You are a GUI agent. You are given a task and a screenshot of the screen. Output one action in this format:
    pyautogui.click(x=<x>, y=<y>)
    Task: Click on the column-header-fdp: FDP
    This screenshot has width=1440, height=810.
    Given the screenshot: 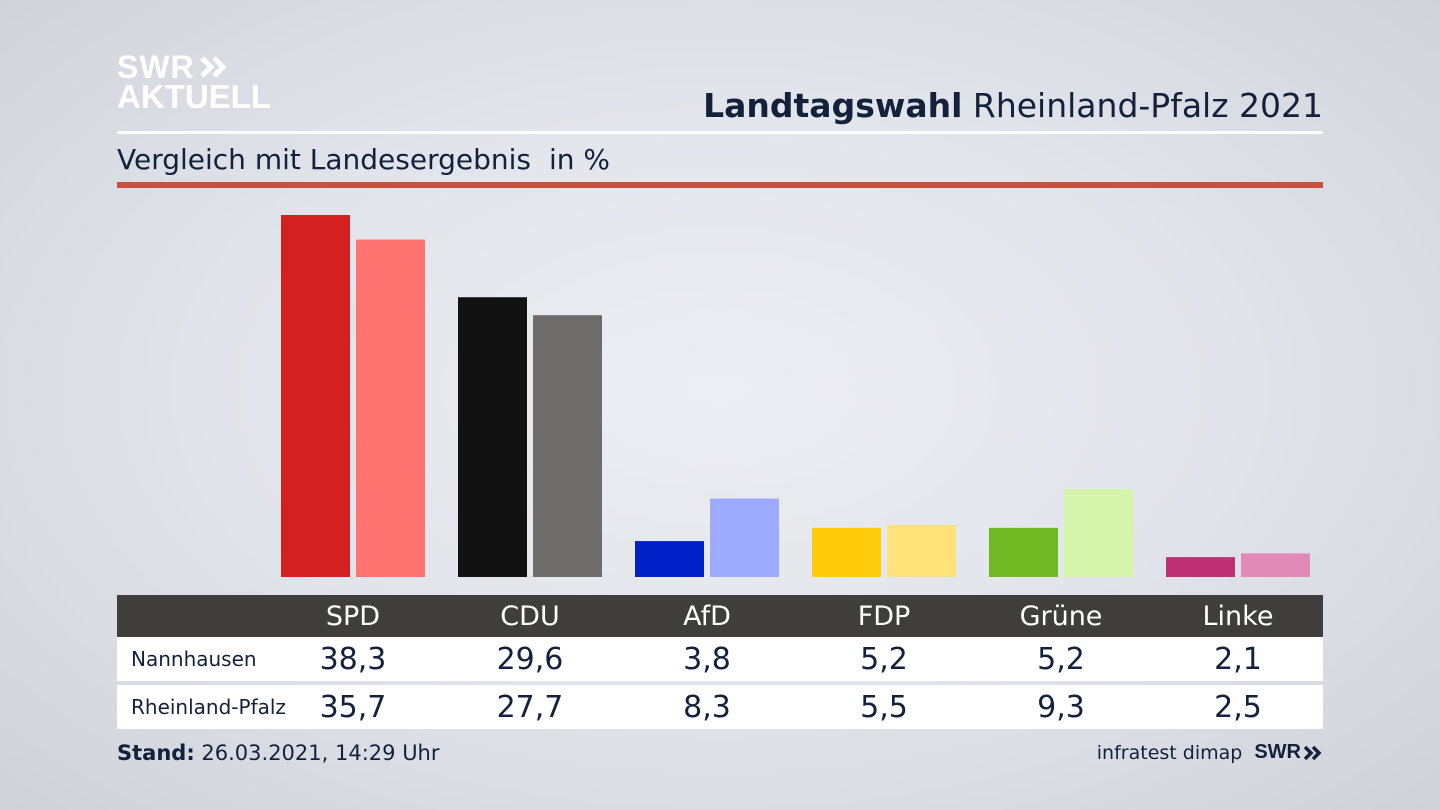 What is the action you would take?
    pyautogui.click(x=884, y=616)
    